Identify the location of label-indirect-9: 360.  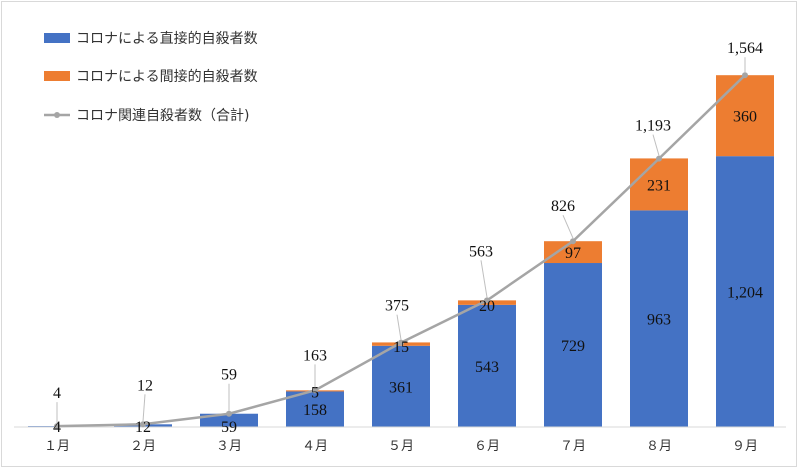
(745, 117).